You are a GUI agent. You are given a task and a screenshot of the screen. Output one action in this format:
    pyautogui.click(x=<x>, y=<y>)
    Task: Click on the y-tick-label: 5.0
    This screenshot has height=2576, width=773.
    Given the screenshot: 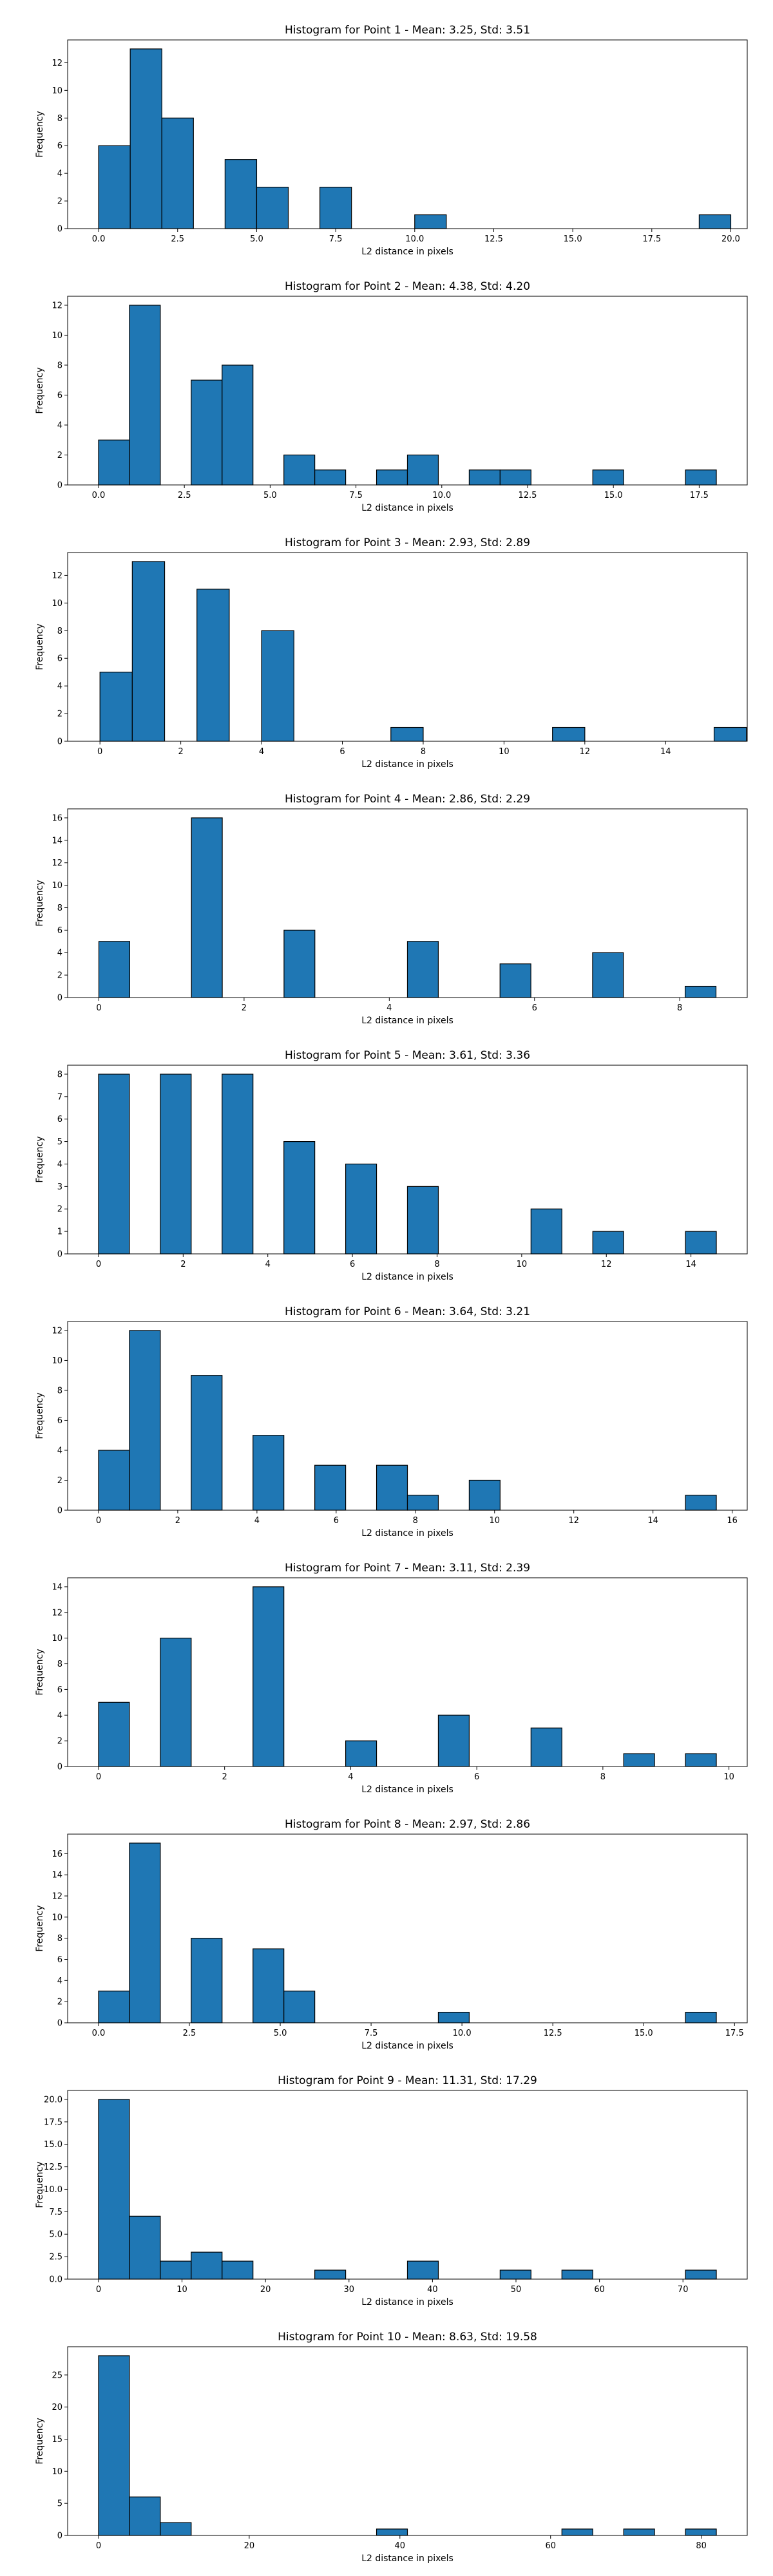 What is the action you would take?
    pyautogui.click(x=55, y=2235)
    